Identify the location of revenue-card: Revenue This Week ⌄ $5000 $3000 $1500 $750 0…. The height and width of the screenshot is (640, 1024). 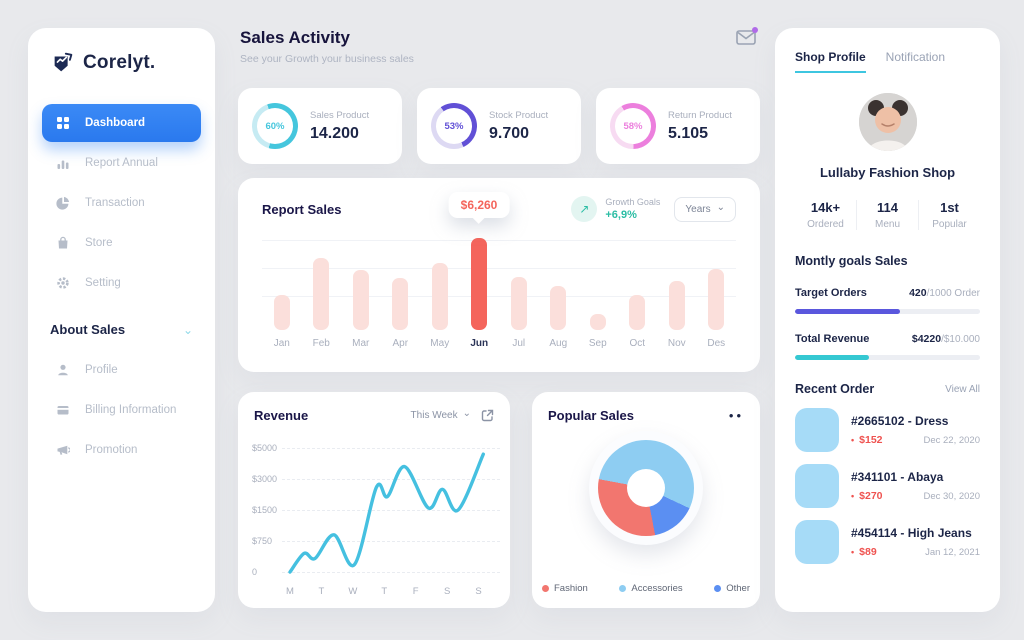
(374, 500).